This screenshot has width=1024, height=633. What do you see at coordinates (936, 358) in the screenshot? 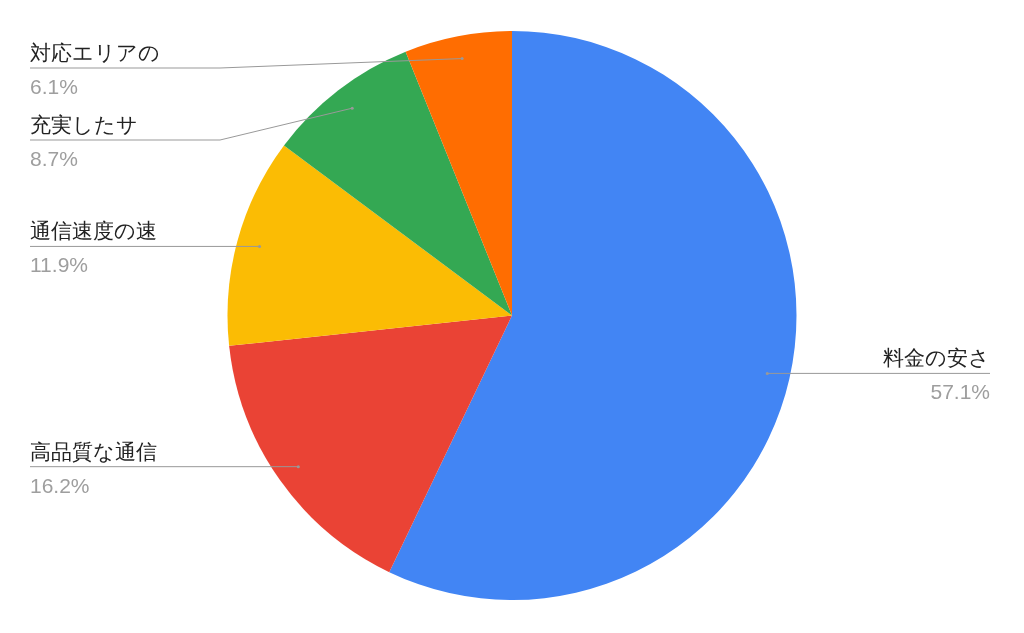
I see `slice-label: 料金の安さ` at bounding box center [936, 358].